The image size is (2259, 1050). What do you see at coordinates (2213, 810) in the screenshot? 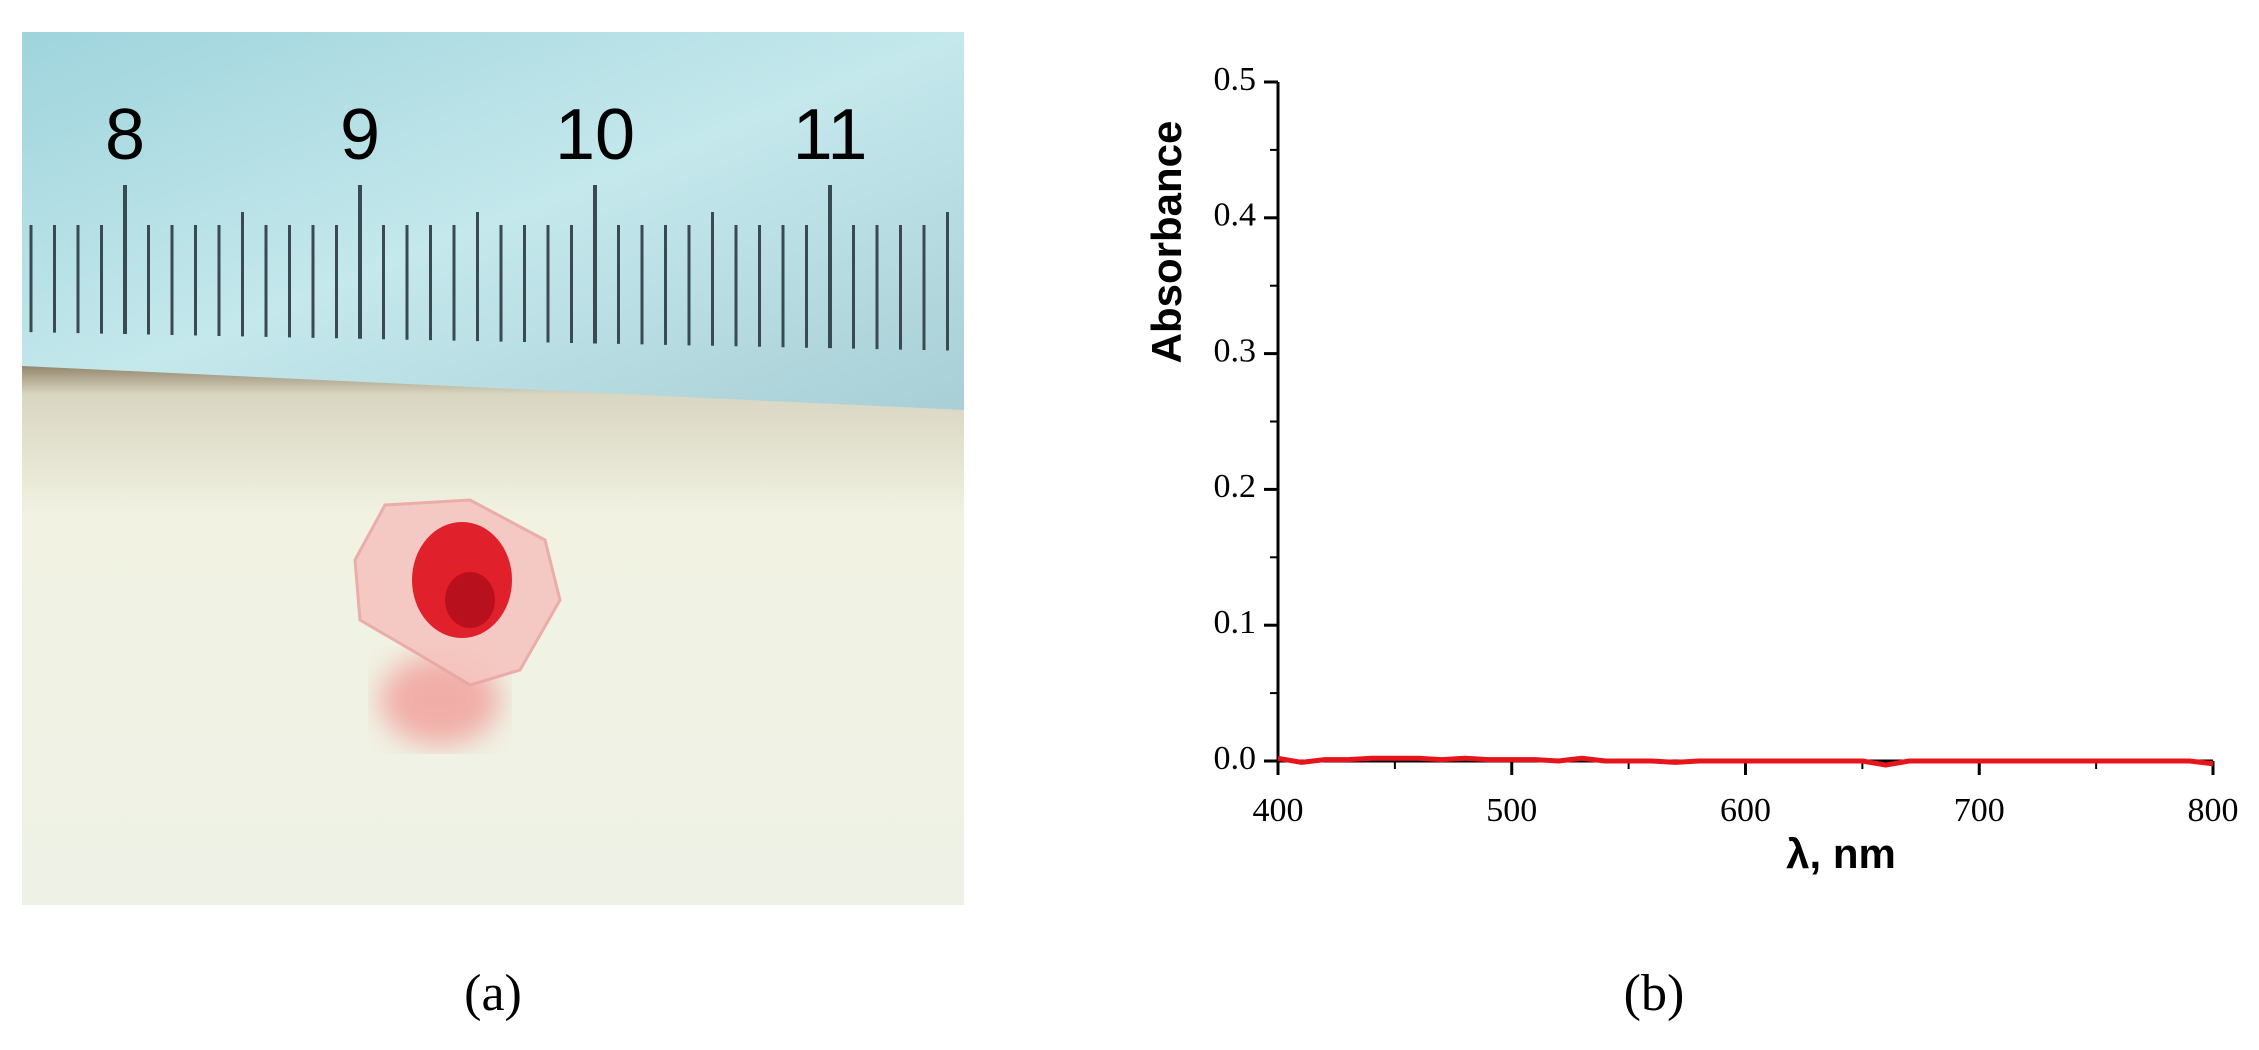
I see `x-tick-label: 800` at bounding box center [2213, 810].